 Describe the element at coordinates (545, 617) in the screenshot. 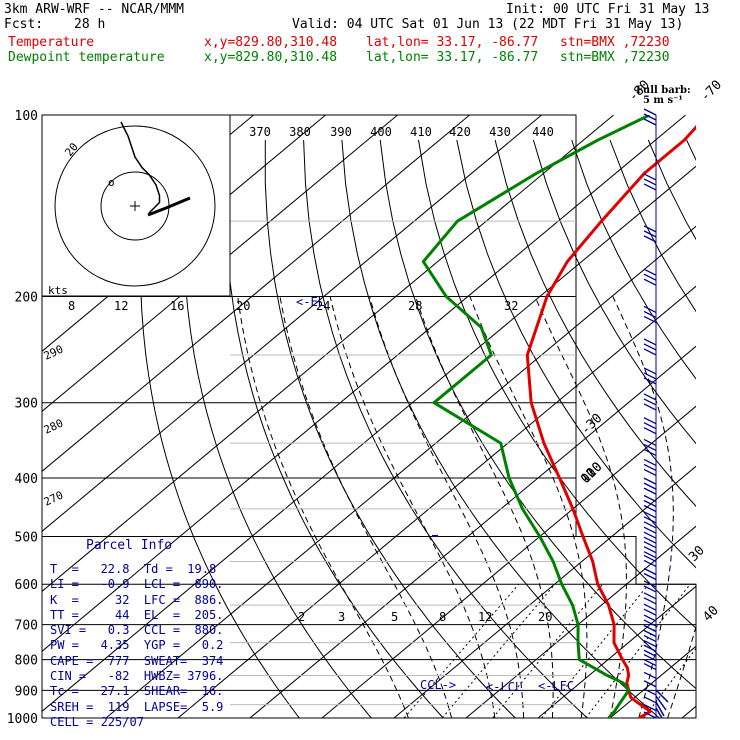

I see `mixing-ratio-label-20: 20` at that location.